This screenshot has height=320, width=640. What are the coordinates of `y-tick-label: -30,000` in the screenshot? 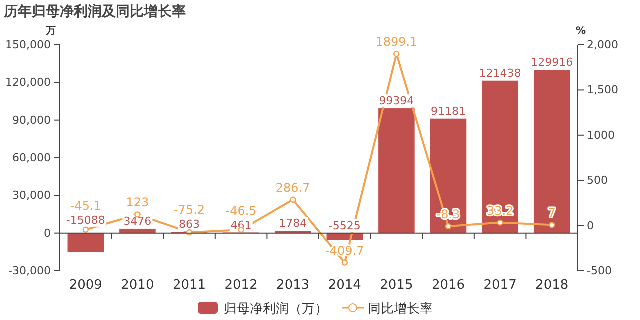 It's located at (29, 271).